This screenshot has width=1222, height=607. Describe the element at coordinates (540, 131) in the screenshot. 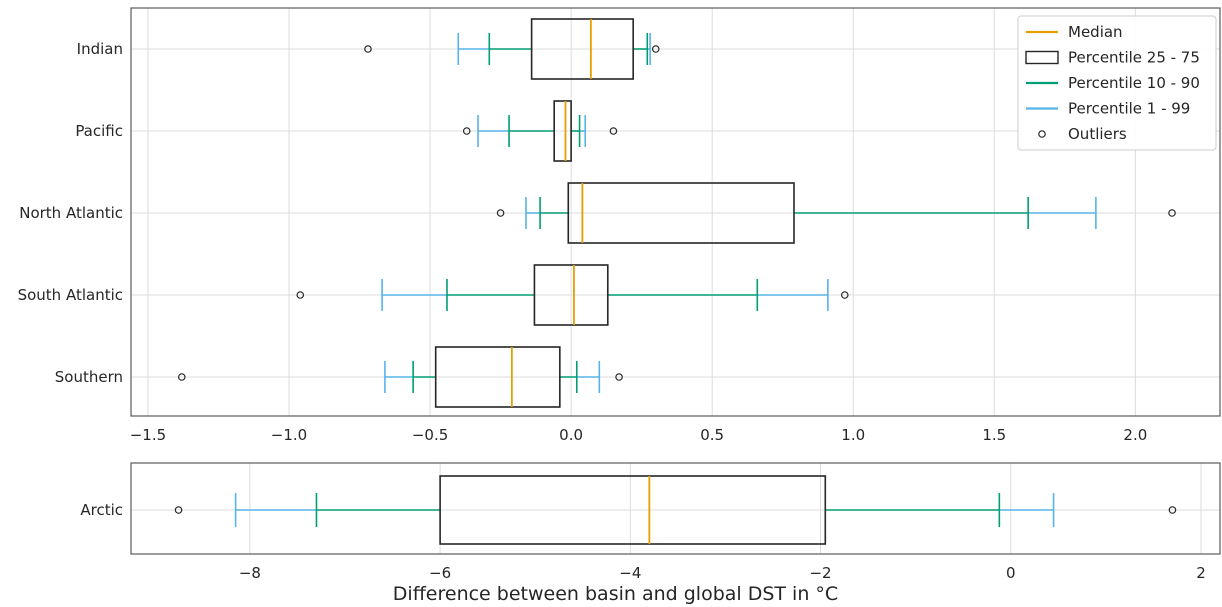

I see `box-pacific` at that location.